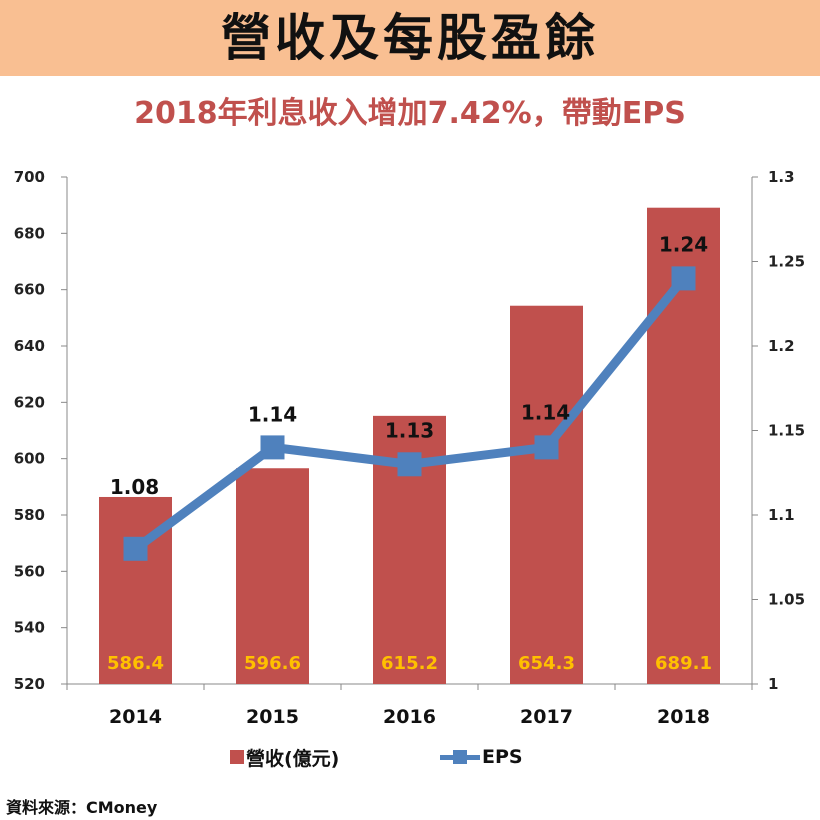 The width and height of the screenshot is (820, 820). I want to click on y-left-tick-label: 680, so click(29, 233).